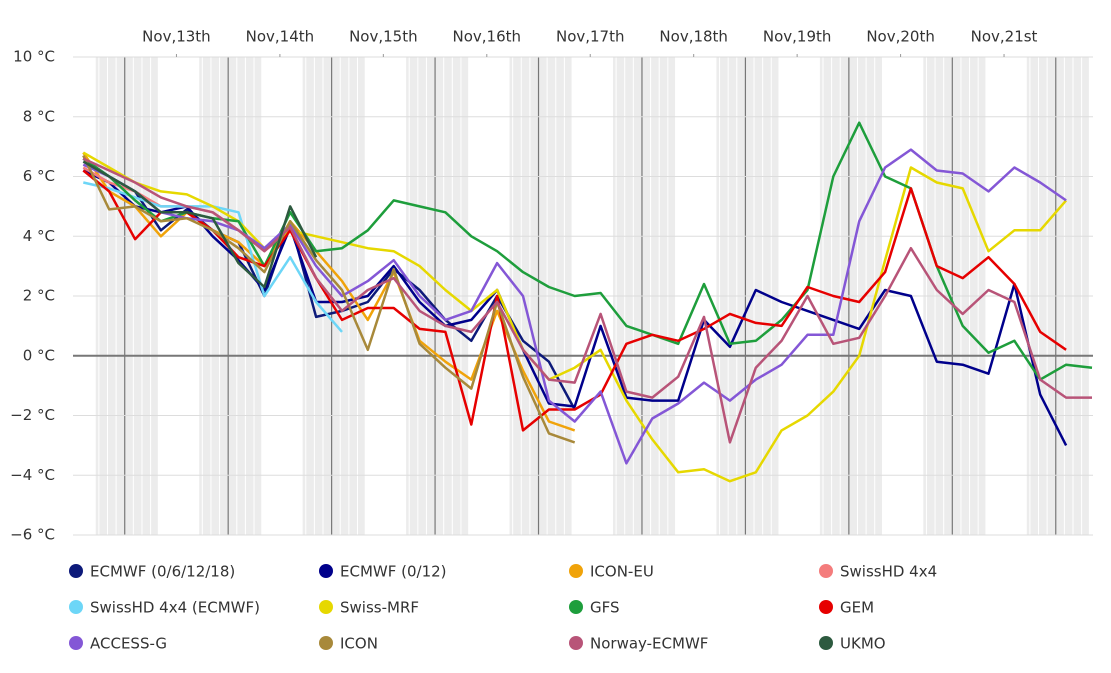 Image resolution: width=1111 pixels, height=673 pixels. I want to click on y-tick-label: 6 °C, so click(39, 176).